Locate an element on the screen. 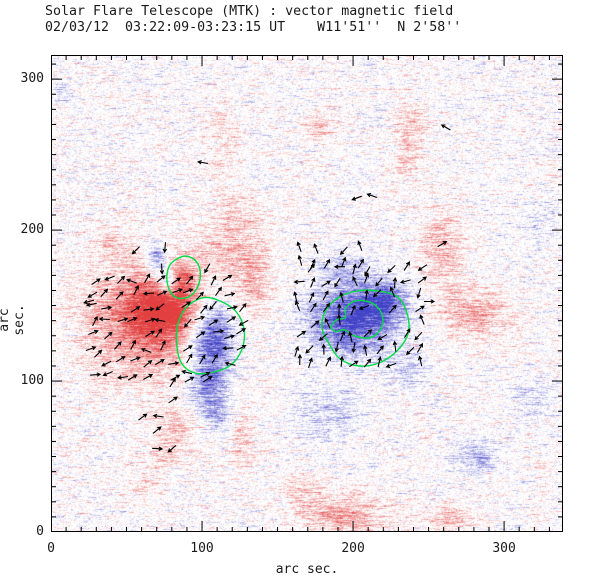 Image resolution: width=612 pixels, height=585 pixels. left-kernel-ellipse is located at coordinates (184, 277).